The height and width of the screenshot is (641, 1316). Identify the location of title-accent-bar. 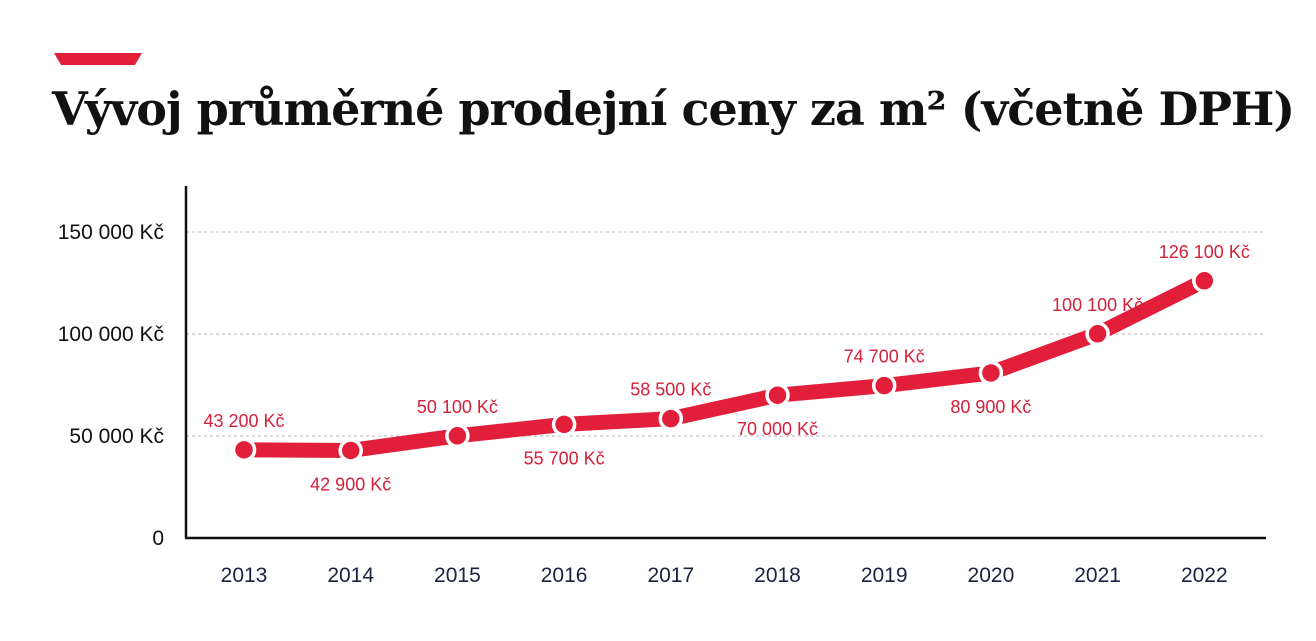
(98, 59).